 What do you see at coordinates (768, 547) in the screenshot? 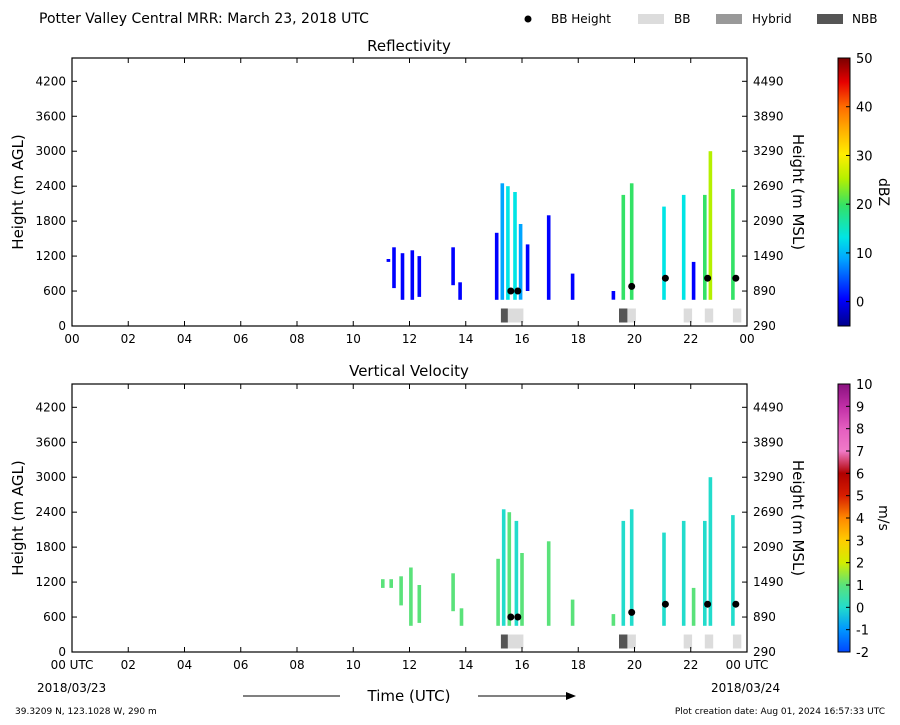
I see `velocity-y-tick-label-right: 2090` at bounding box center [768, 547].